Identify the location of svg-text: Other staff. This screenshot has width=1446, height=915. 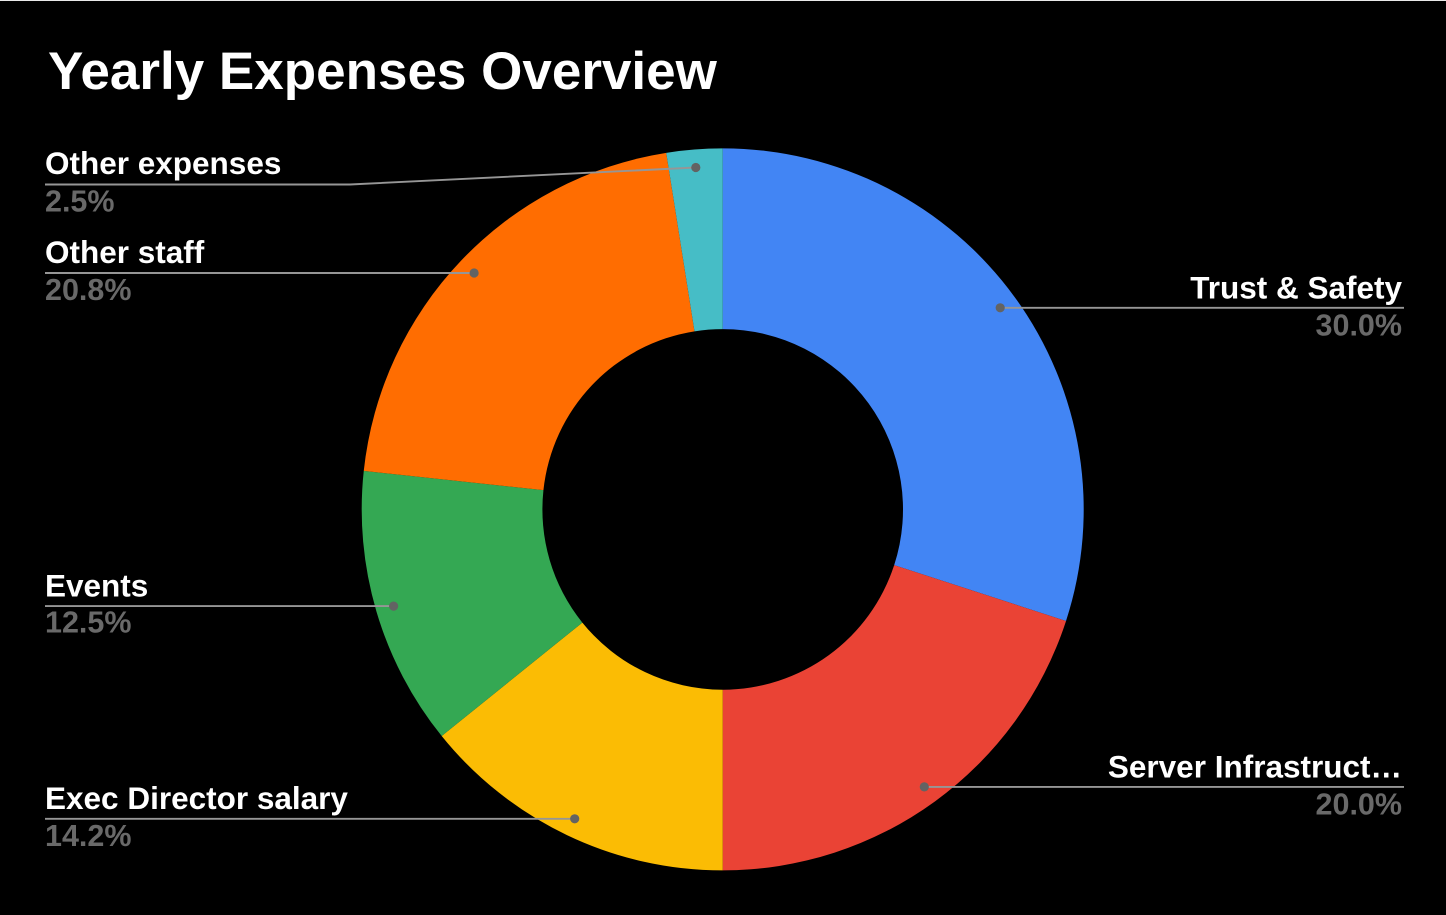
(125, 252).